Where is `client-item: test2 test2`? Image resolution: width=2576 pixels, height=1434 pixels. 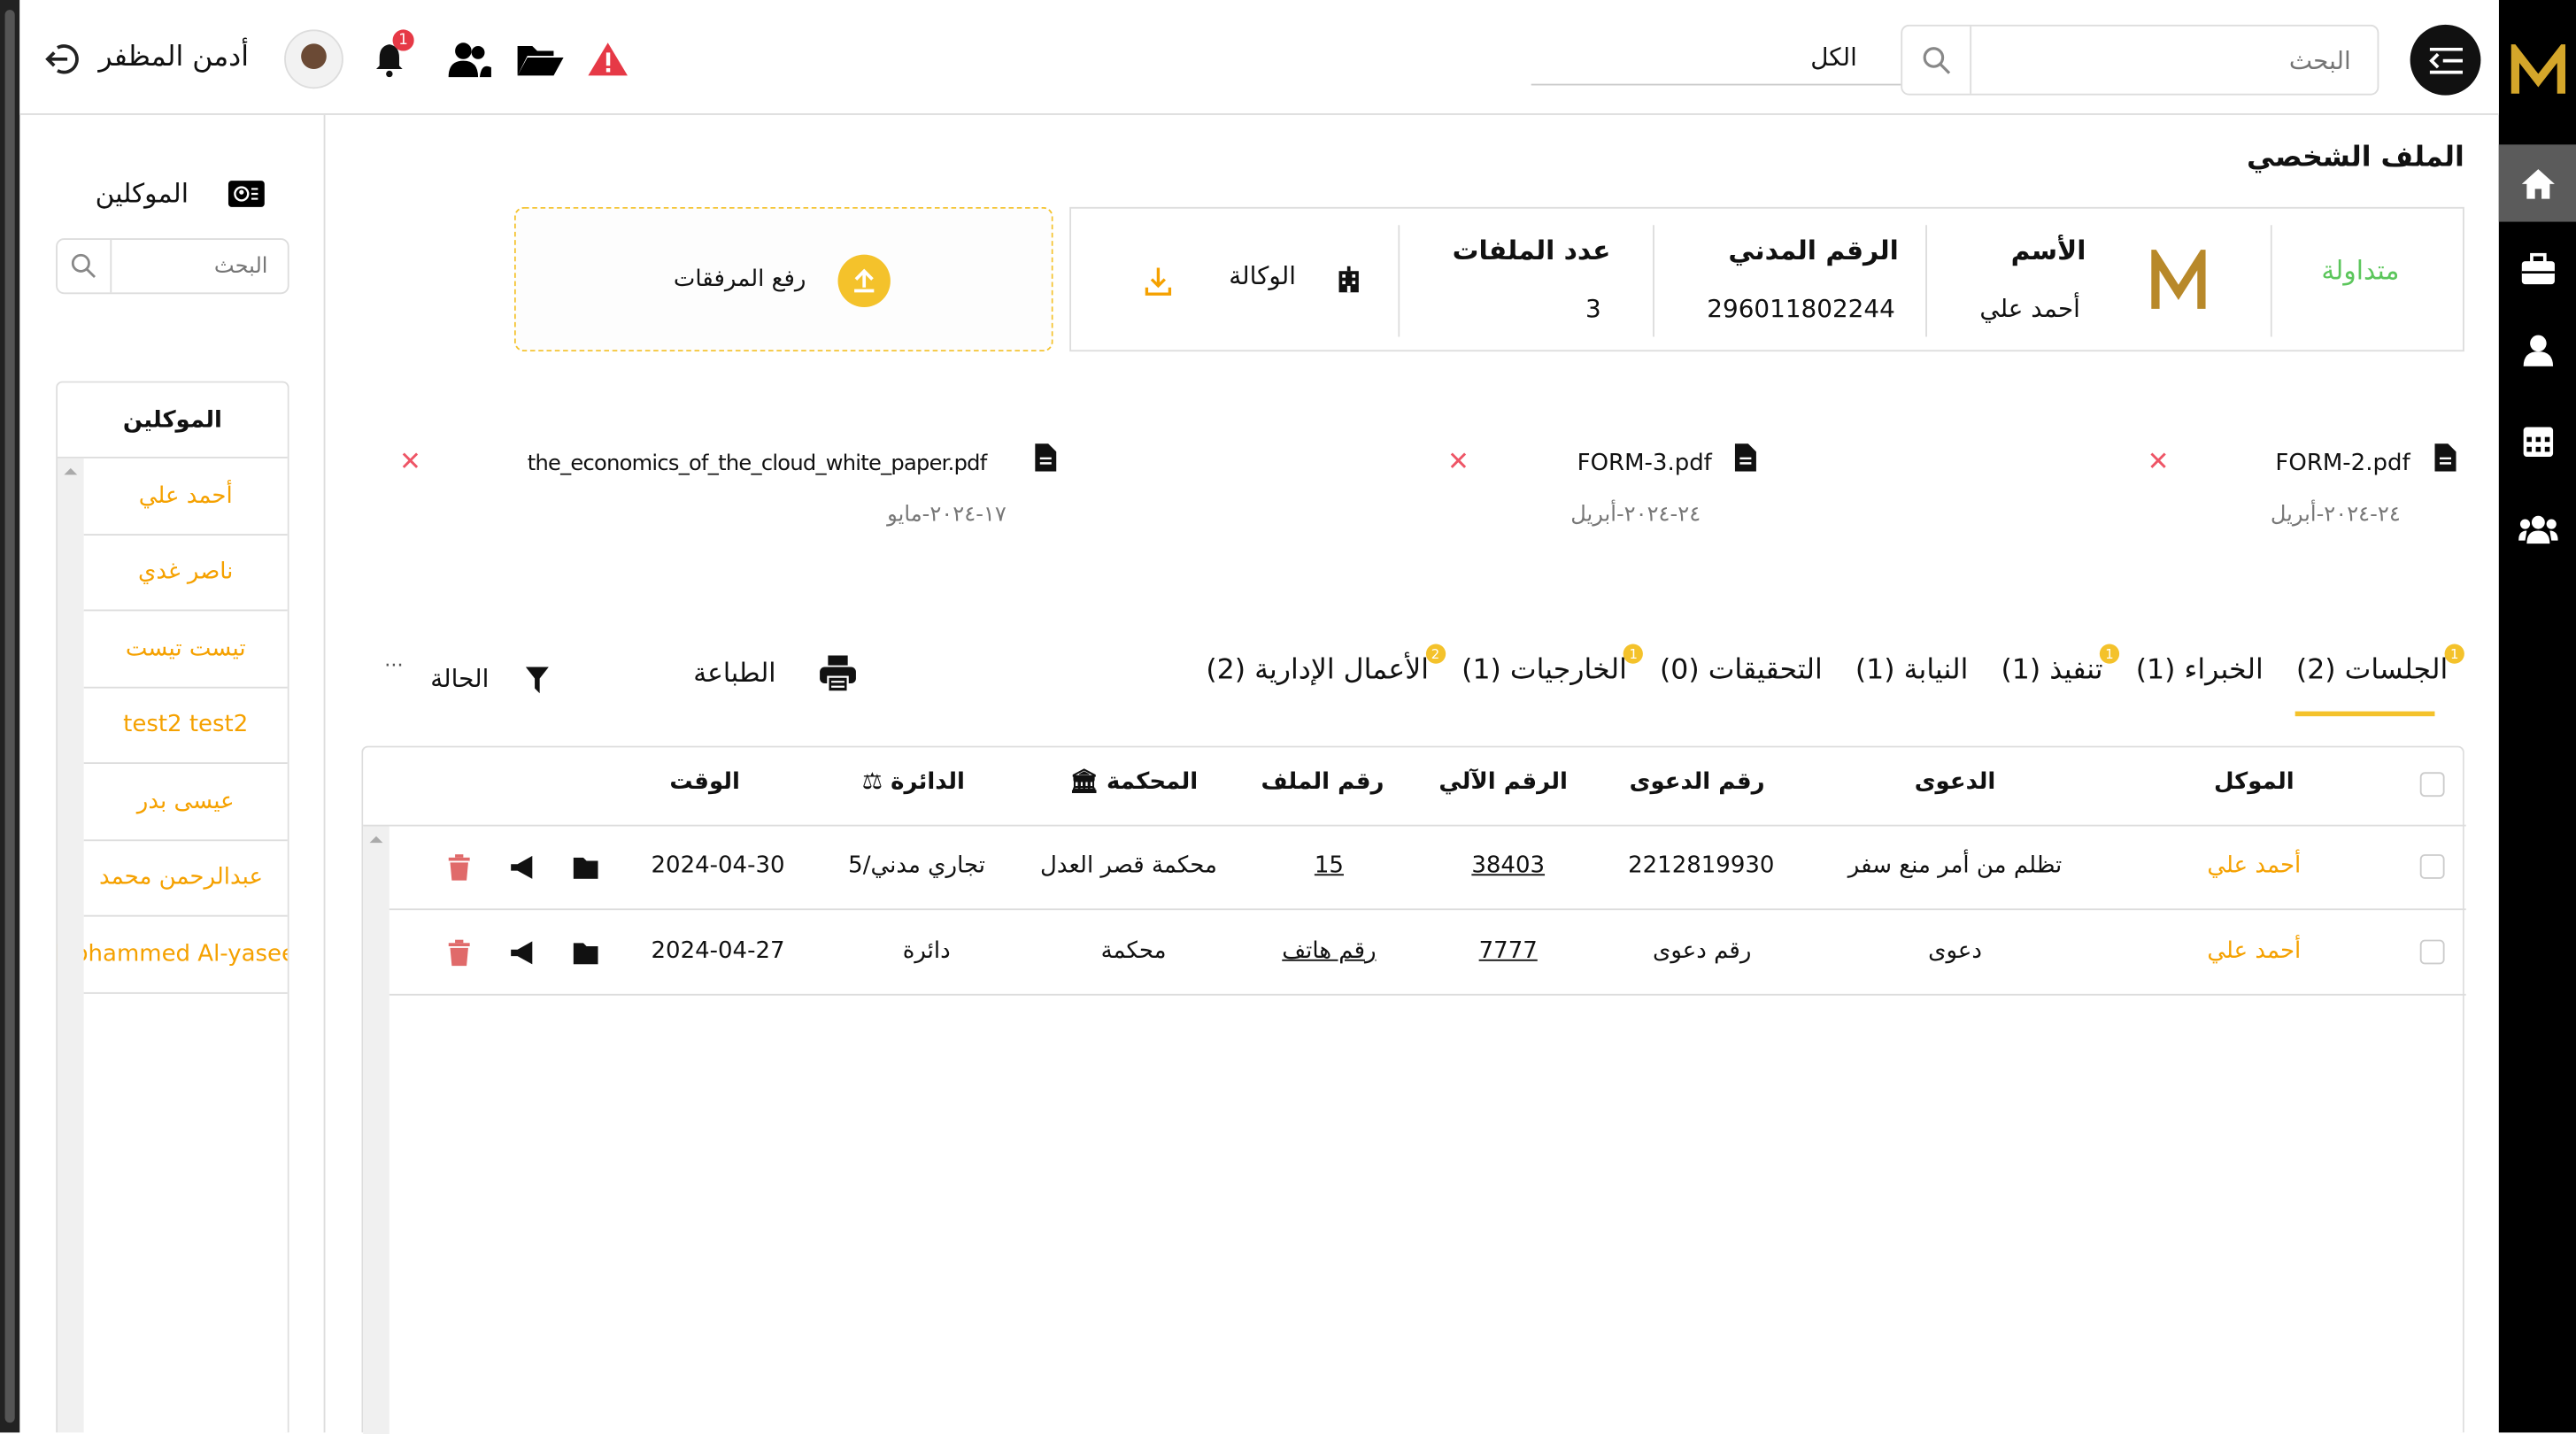
client-item: test2 test2 is located at coordinates (185, 726).